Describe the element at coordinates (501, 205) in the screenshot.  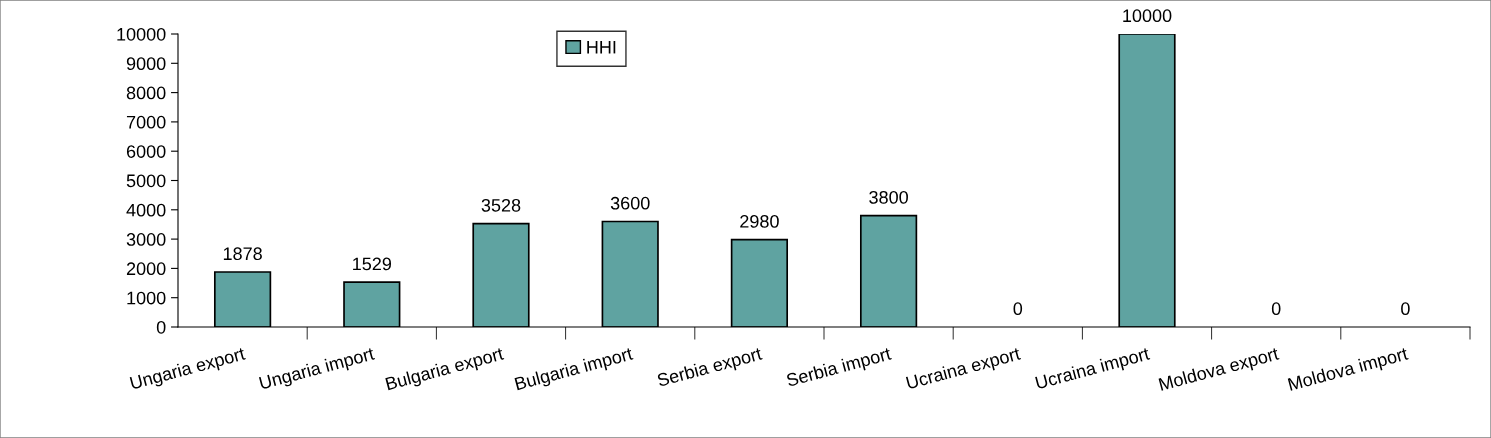
I see `data-label: 3528` at that location.